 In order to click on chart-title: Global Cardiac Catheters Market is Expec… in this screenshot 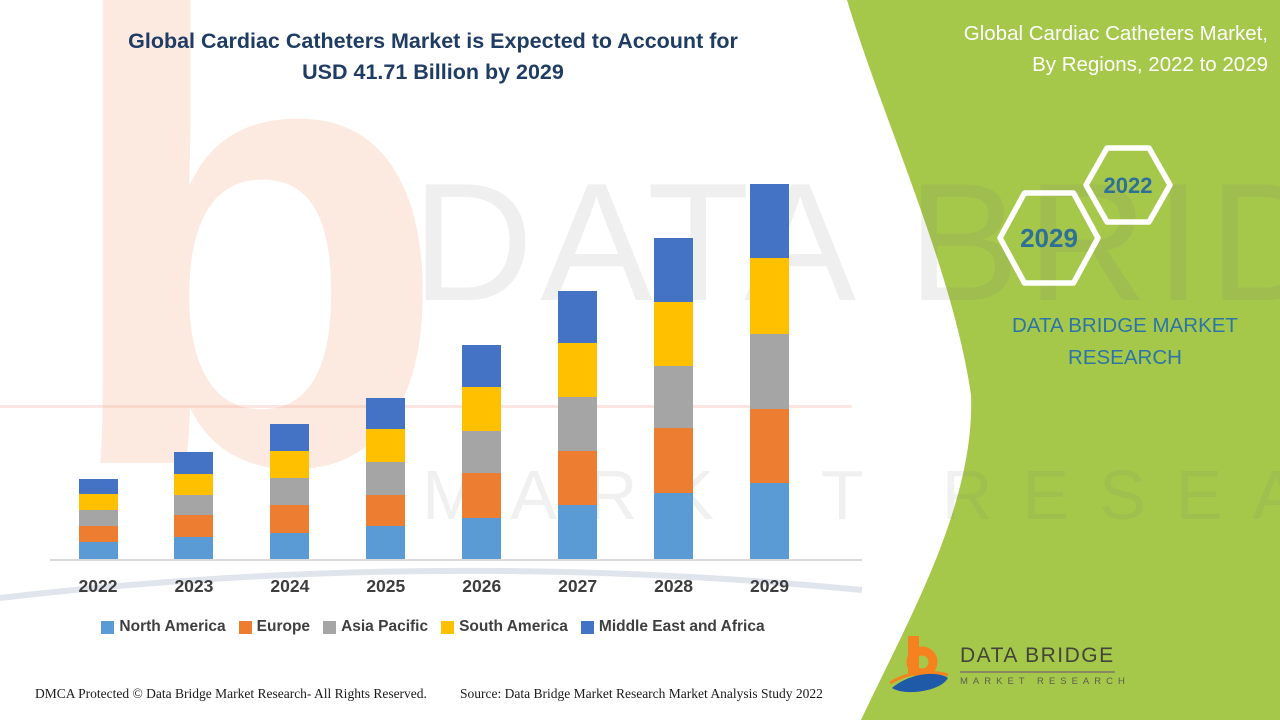, I will do `click(433, 57)`.